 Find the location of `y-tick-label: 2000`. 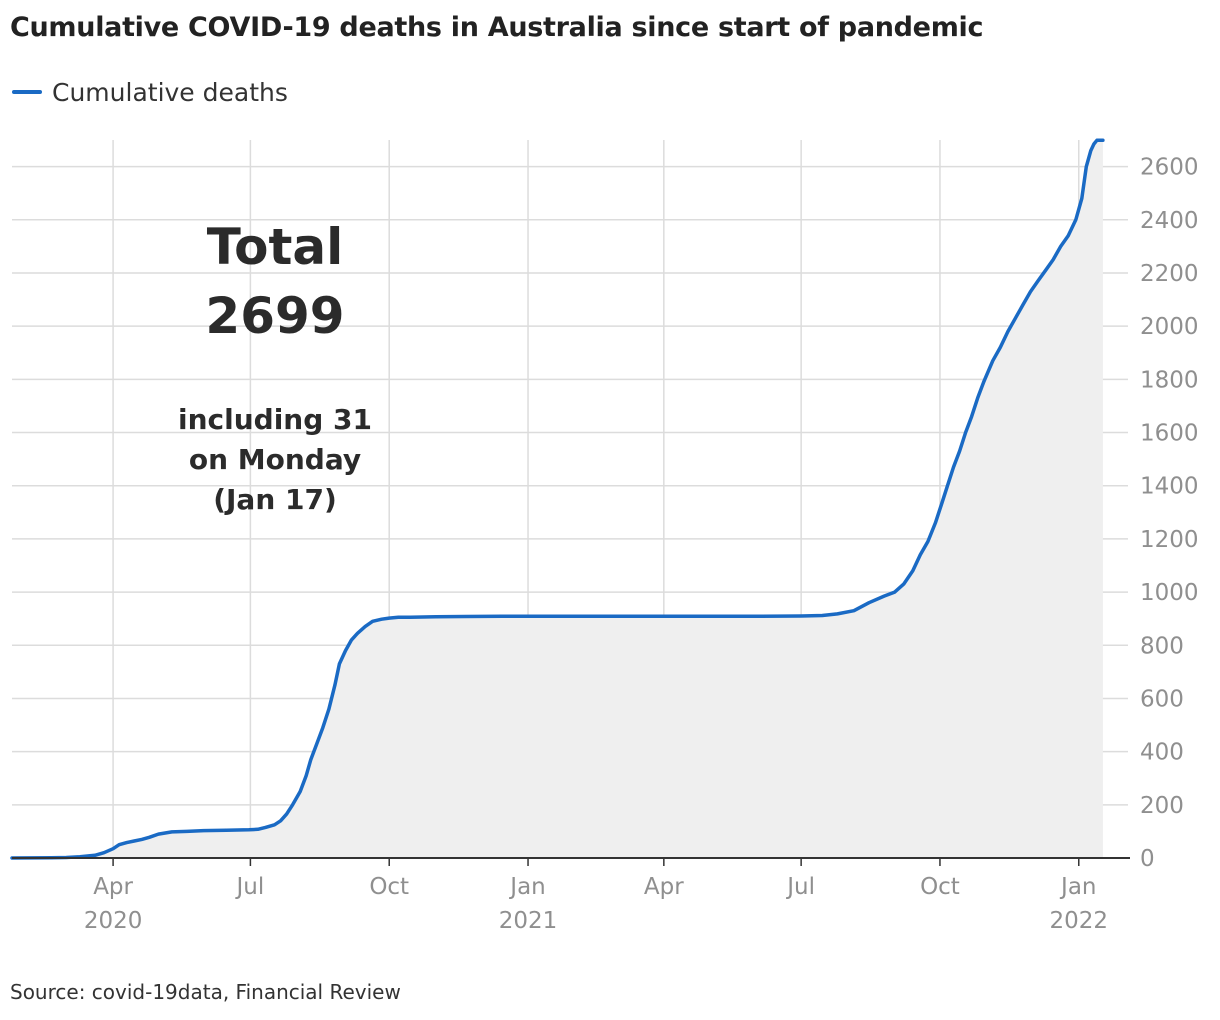

y-tick-label: 2000 is located at coordinates (1169, 327).